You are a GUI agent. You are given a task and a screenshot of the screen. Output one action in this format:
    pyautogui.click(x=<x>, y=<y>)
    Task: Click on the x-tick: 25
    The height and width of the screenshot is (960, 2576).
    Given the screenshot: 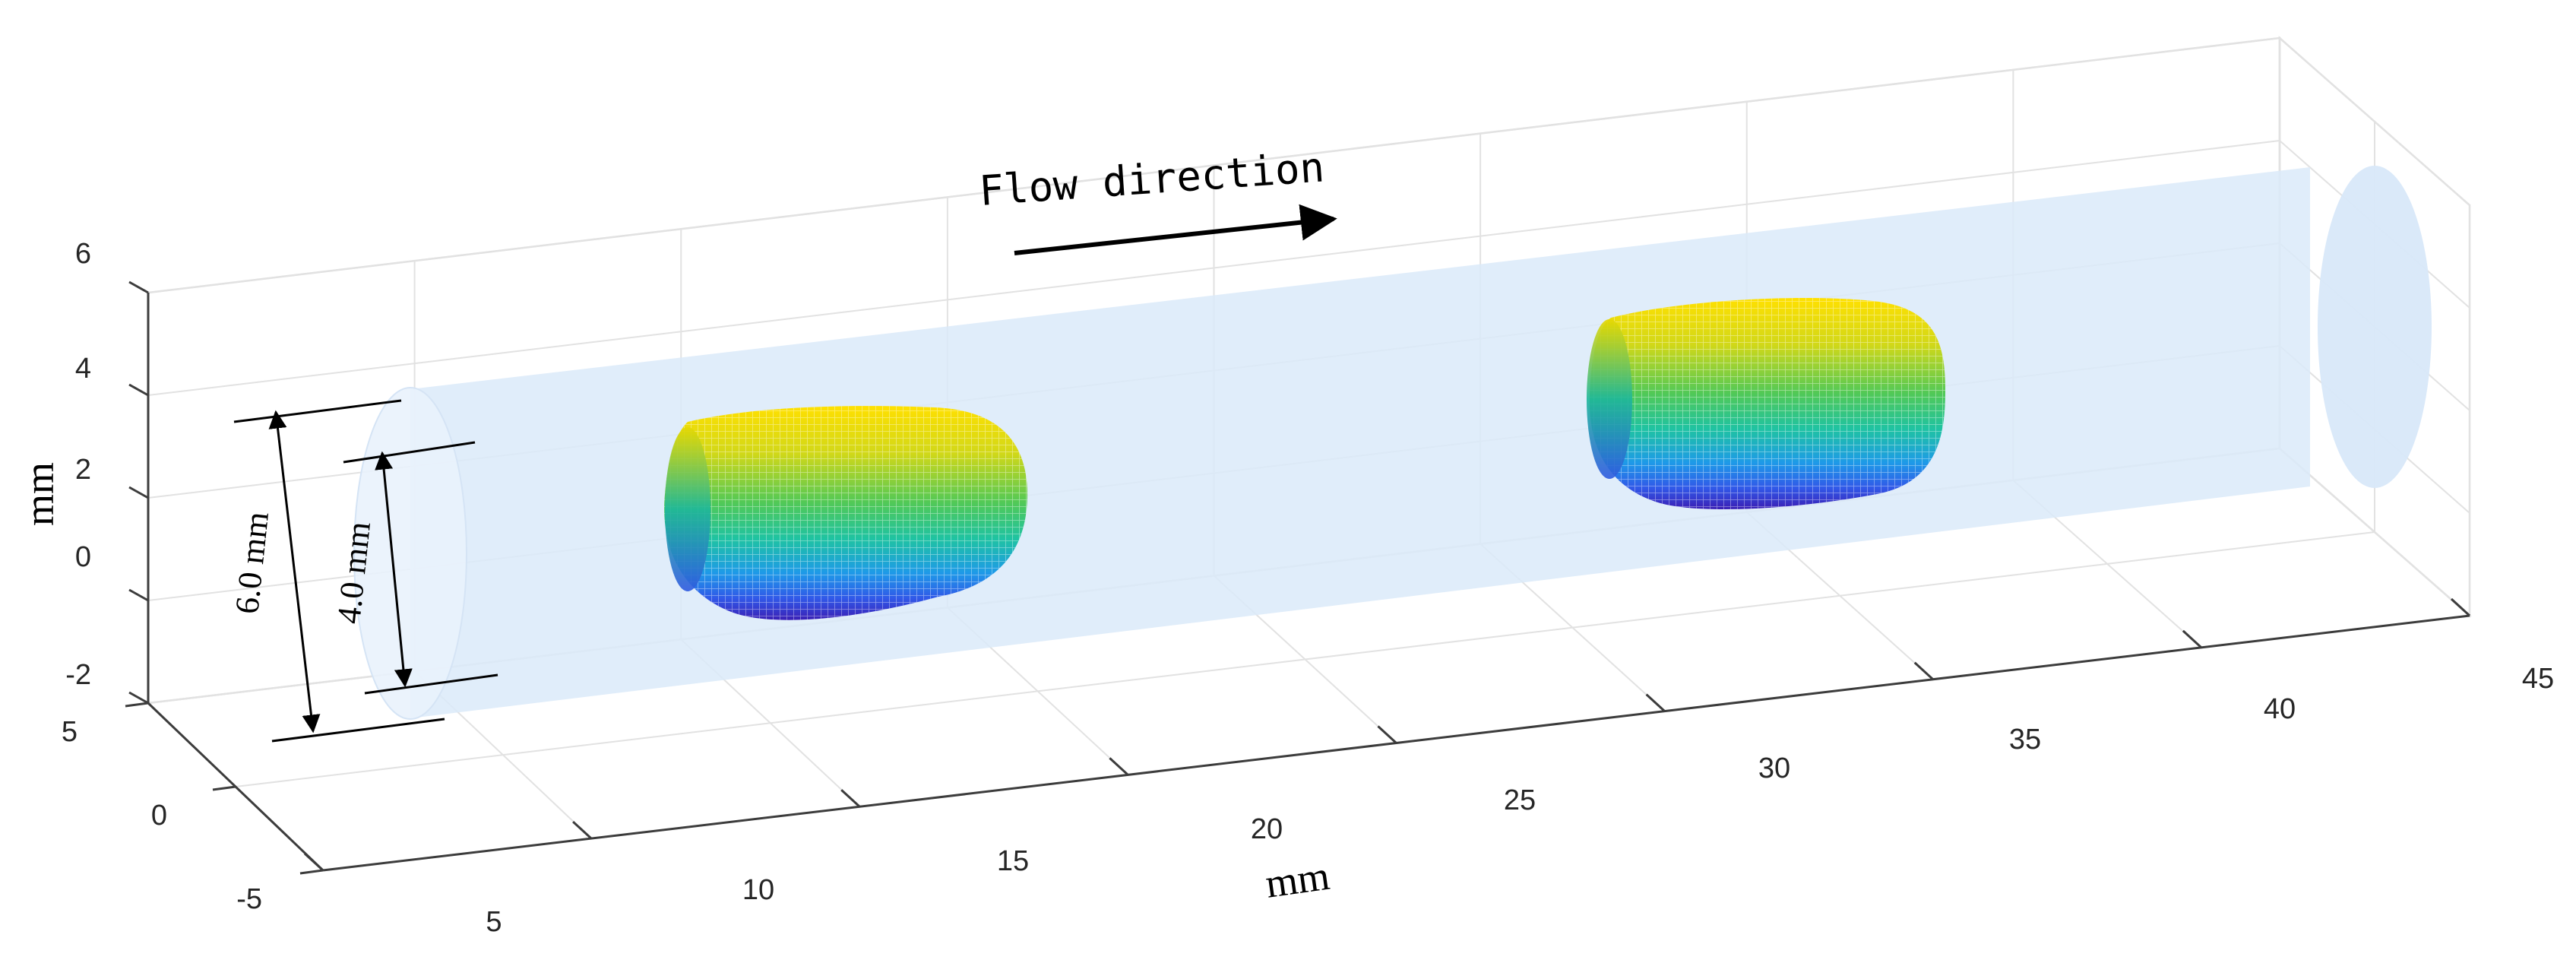 What is the action you would take?
    pyautogui.click(x=1520, y=800)
    